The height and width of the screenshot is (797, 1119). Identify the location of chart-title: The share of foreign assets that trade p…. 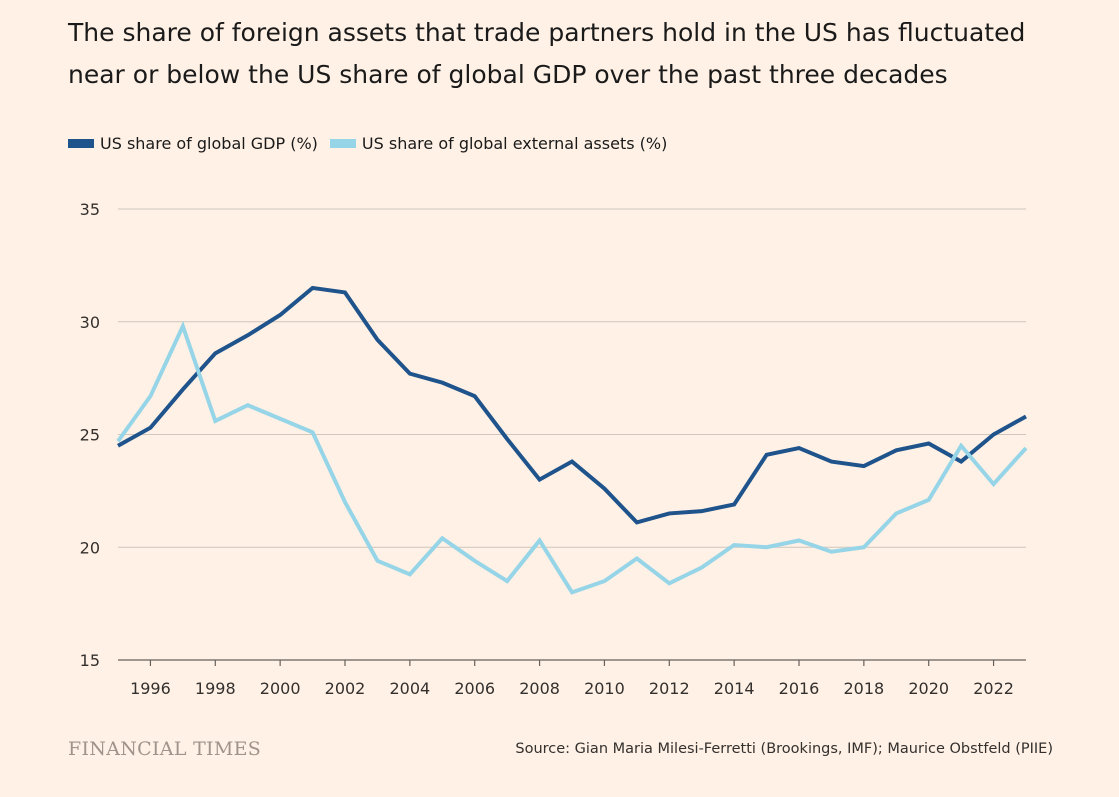
(547, 53).